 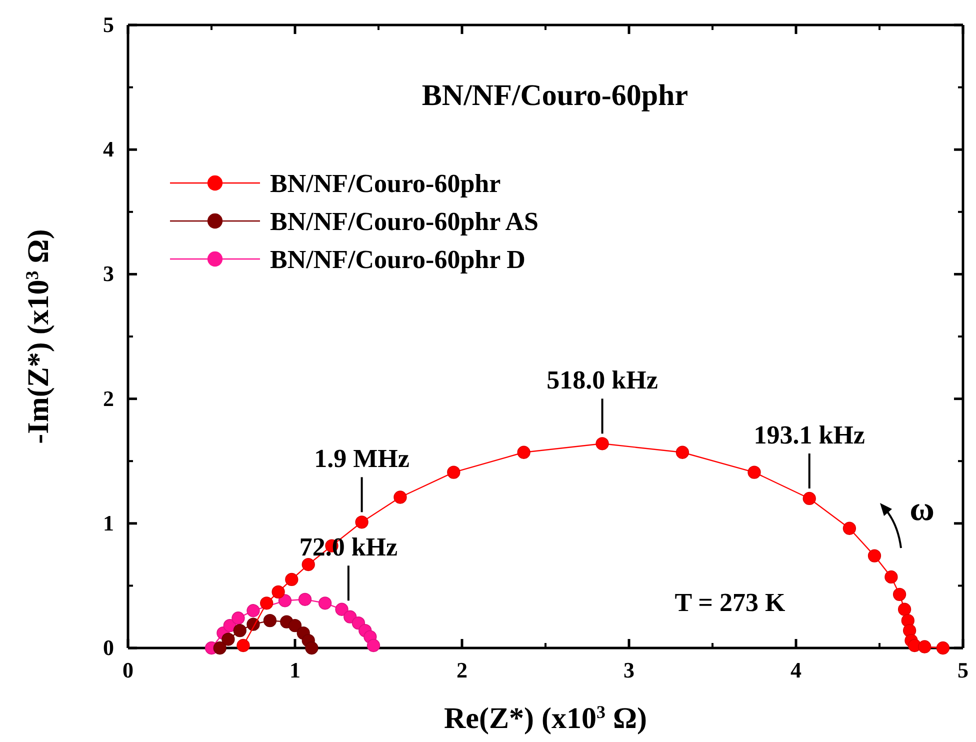 What do you see at coordinates (404, 221) in the screenshot?
I see `legend-label: BN/NF/Couro-60phr AS` at bounding box center [404, 221].